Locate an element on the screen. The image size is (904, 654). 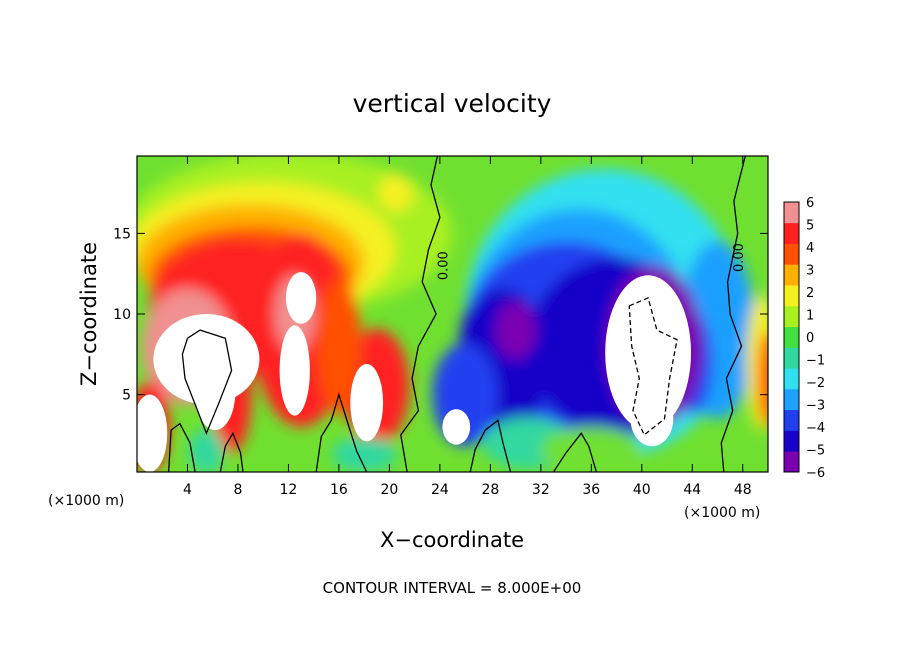
contour-label-0: 0.00 is located at coordinates (443, 265).